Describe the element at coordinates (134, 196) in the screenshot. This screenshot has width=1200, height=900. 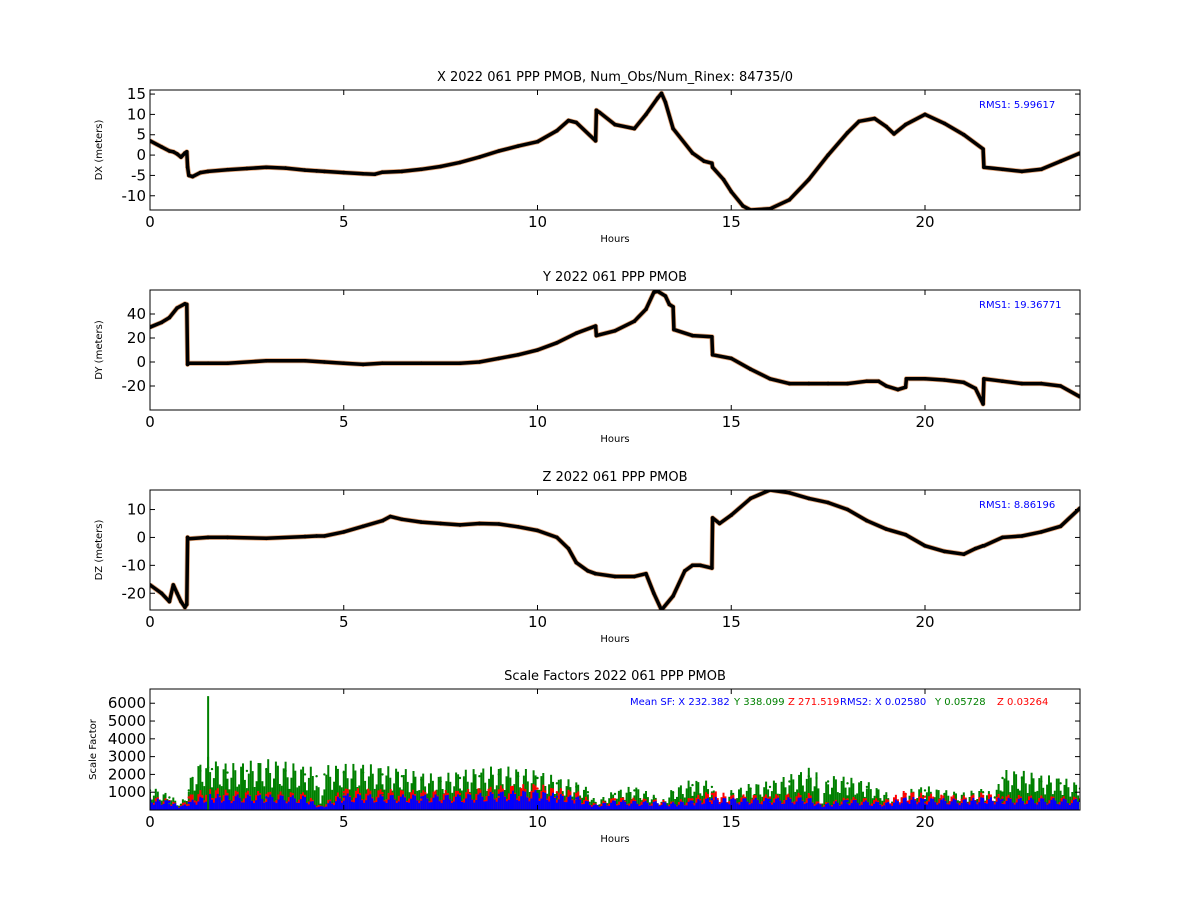
I see `y-tick-label: -10` at that location.